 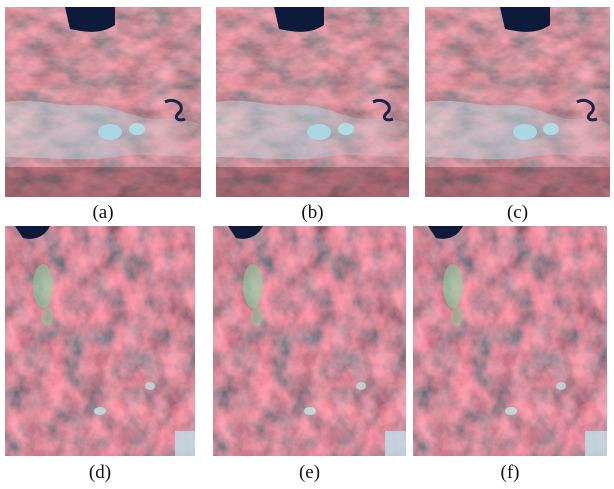 What do you see at coordinates (103, 212) in the screenshot?
I see `caption-a: (a)` at bounding box center [103, 212].